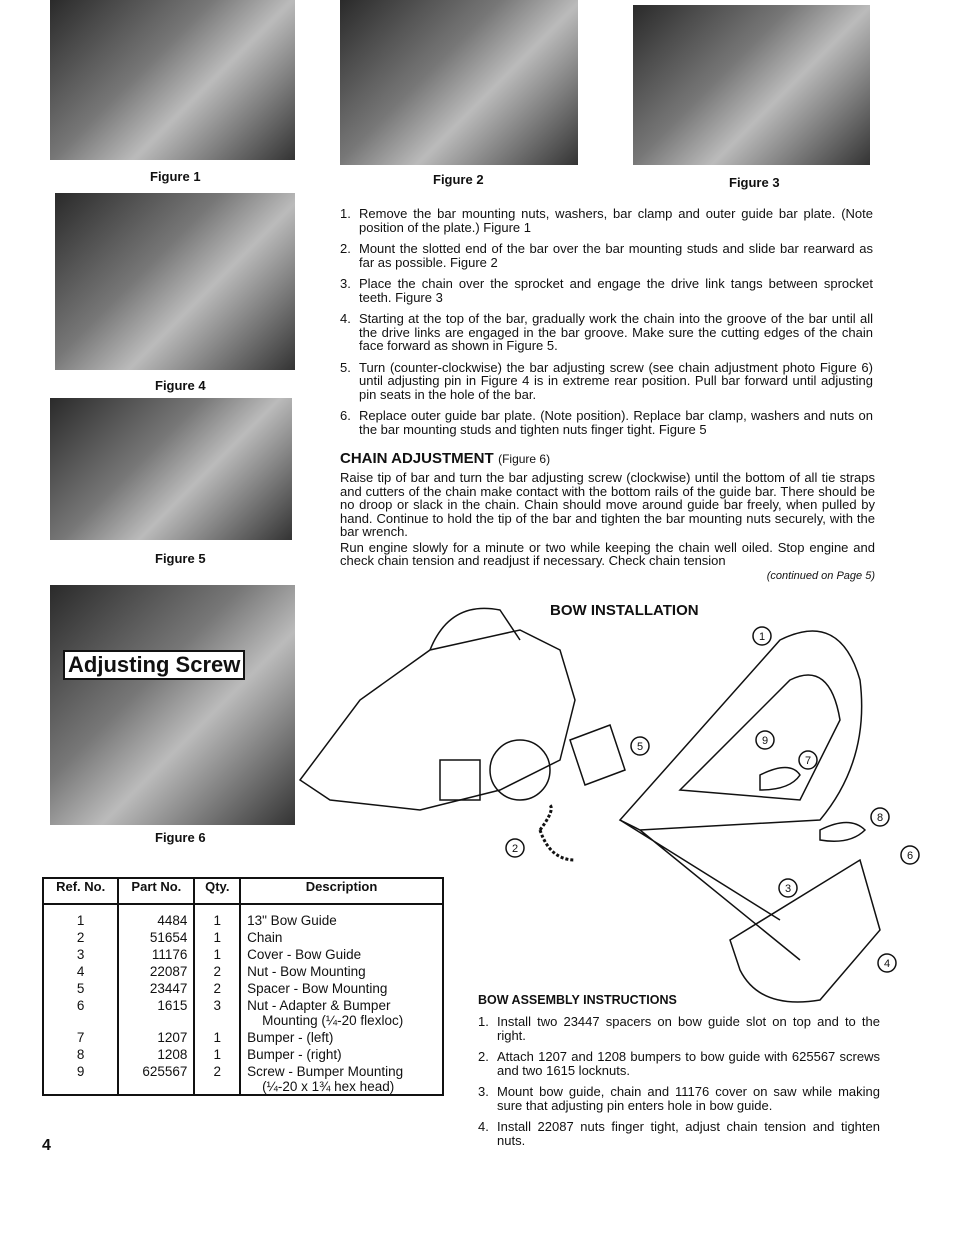 The width and height of the screenshot is (954, 1233). I want to click on table-row: 7 1207 1 Bumper - (left), so click(242, 1036).